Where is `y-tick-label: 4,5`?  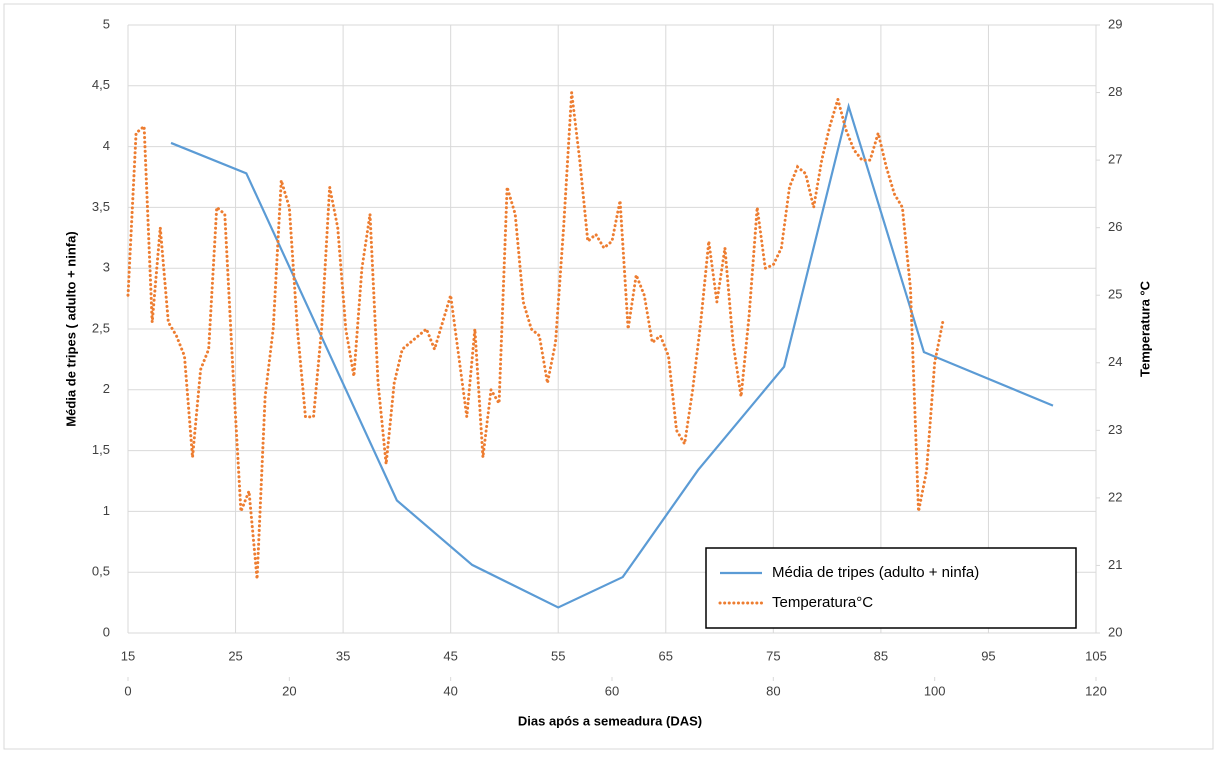 y-tick-label: 4,5 is located at coordinates (101, 84).